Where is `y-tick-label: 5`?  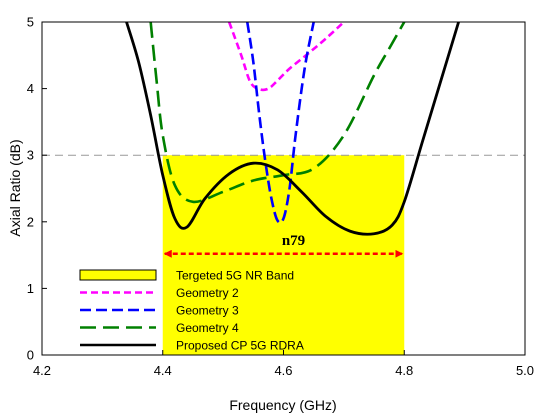 y-tick-label: 5 is located at coordinates (30, 22).